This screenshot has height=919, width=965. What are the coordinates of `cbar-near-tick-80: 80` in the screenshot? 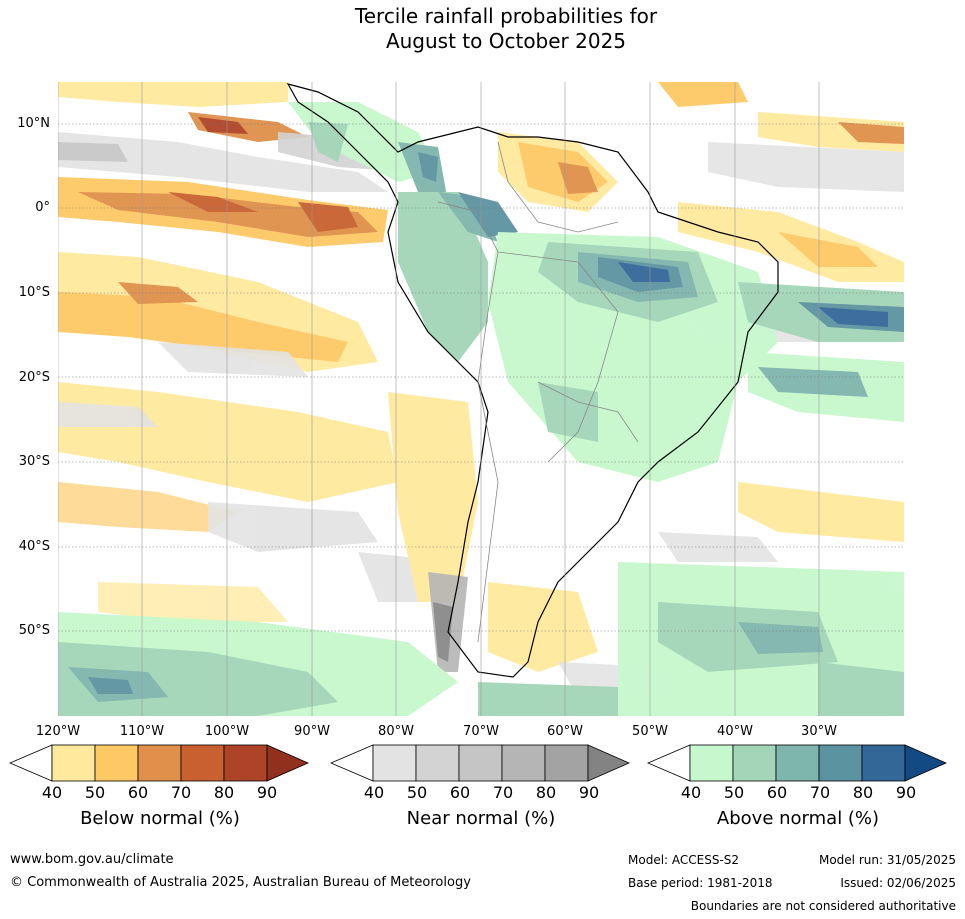 It's located at (546, 792).